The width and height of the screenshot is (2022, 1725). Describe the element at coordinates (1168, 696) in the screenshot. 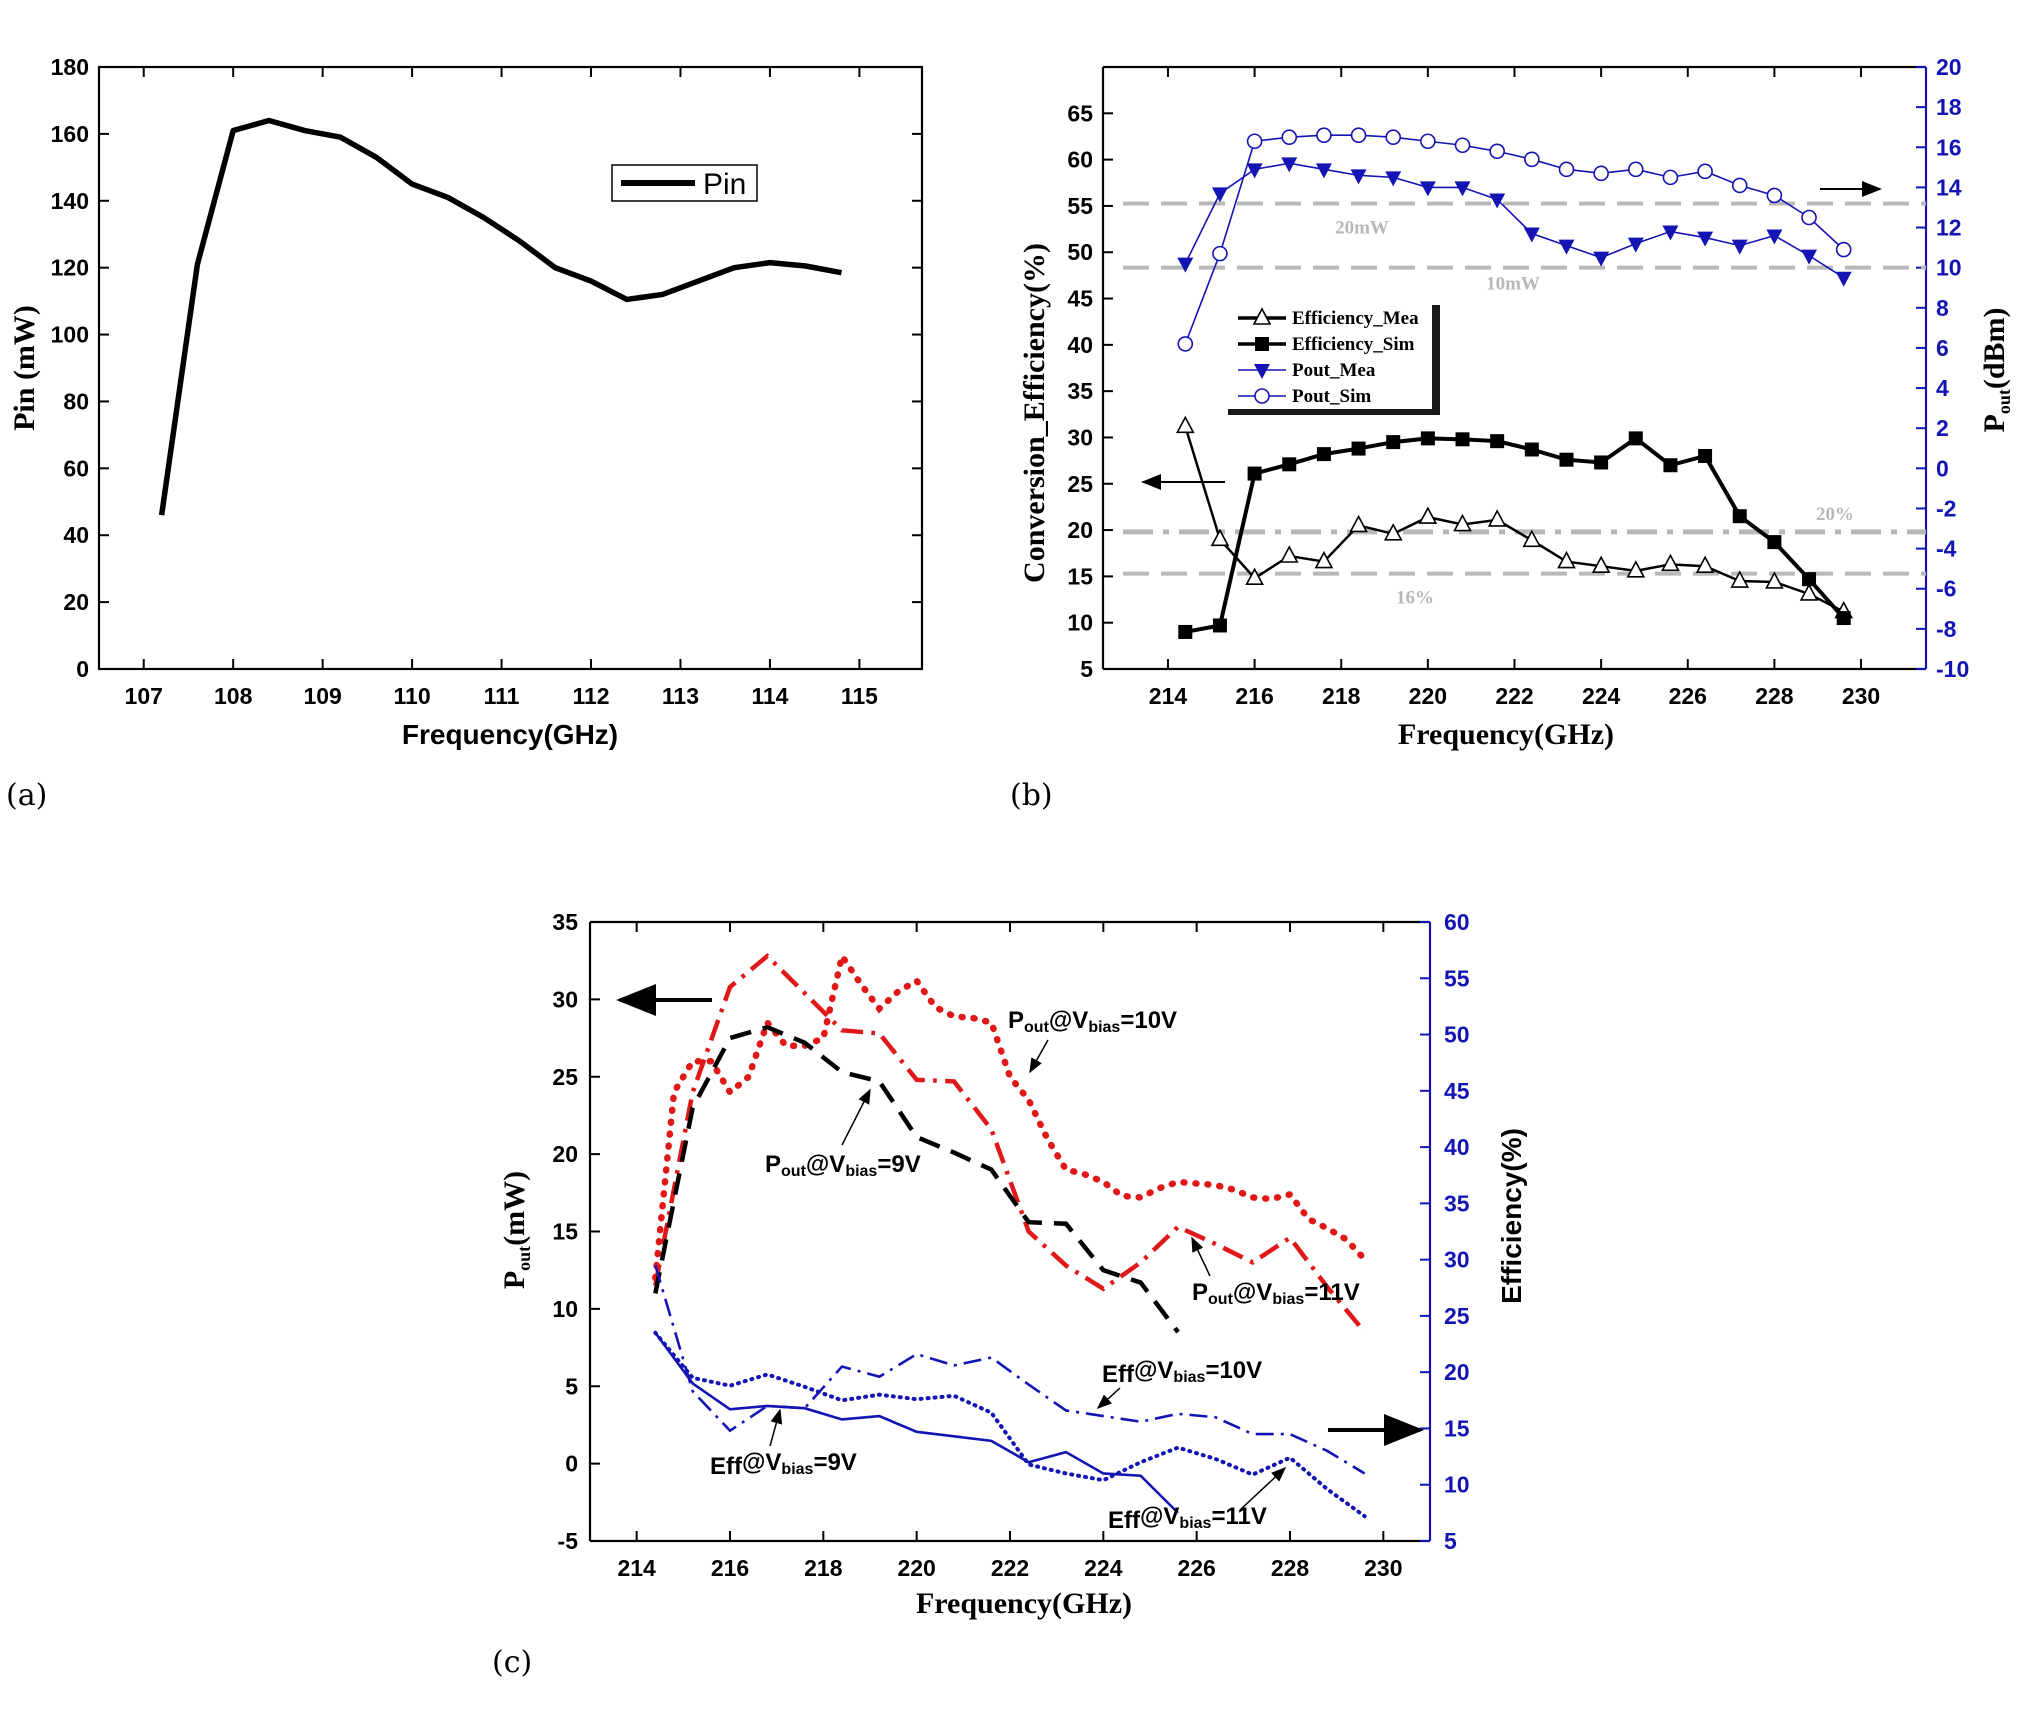

I see `x-tick-label: 214` at that location.